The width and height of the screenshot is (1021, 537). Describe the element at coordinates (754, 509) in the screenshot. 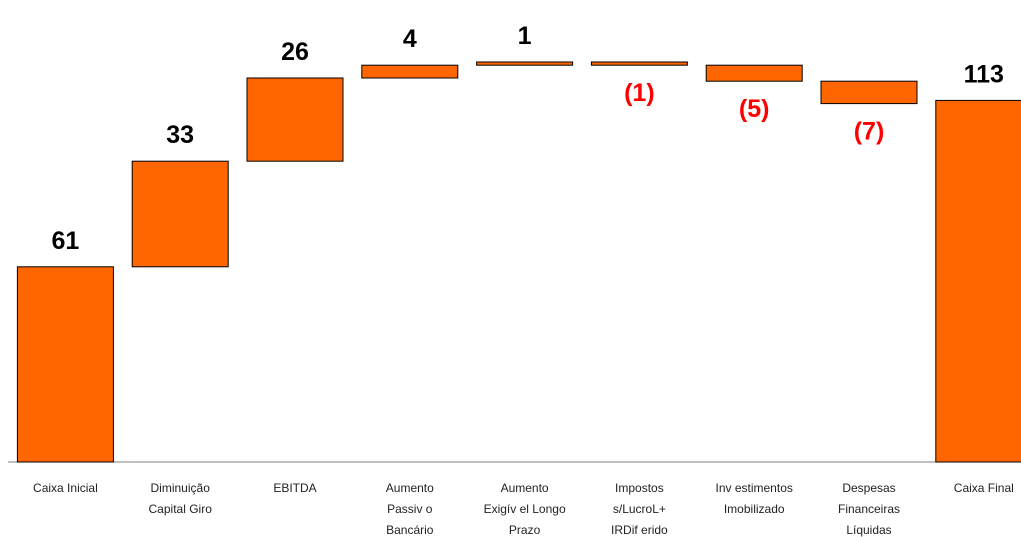

I see `category-label-6-line-1: Imobilizado` at that location.